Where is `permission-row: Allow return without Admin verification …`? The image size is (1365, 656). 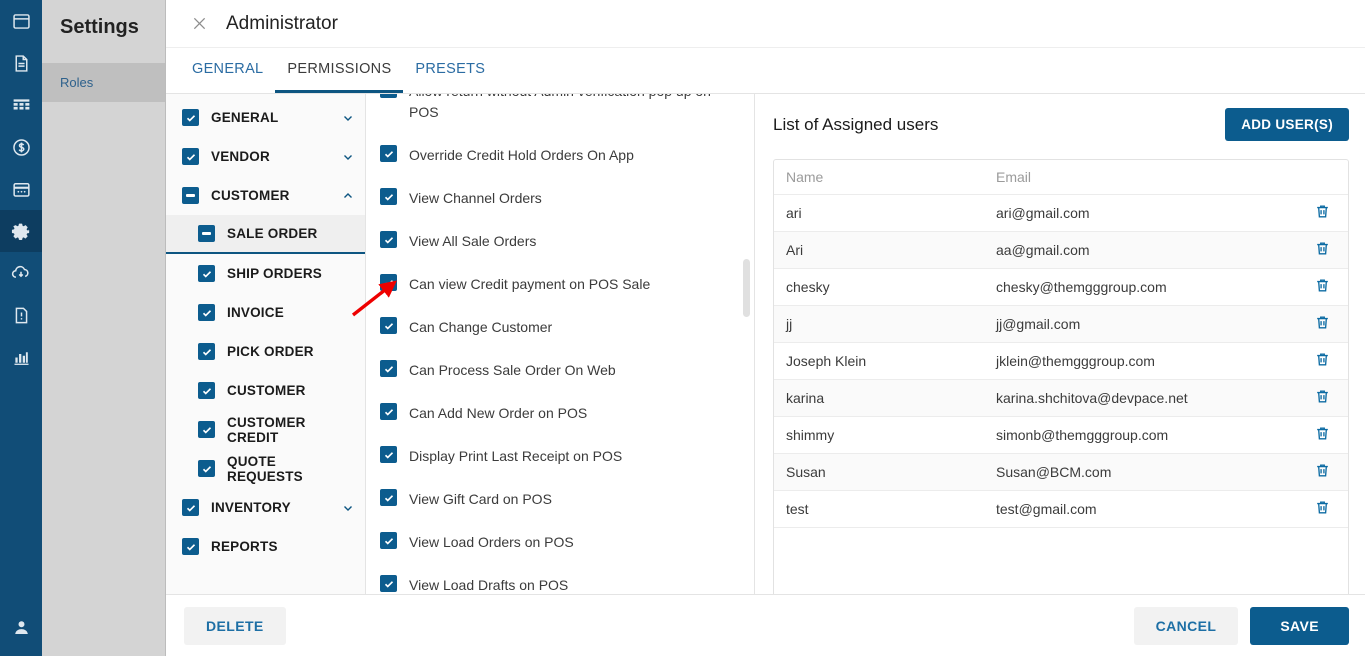 permission-row: Allow return without Admin verification … is located at coordinates (558, 114).